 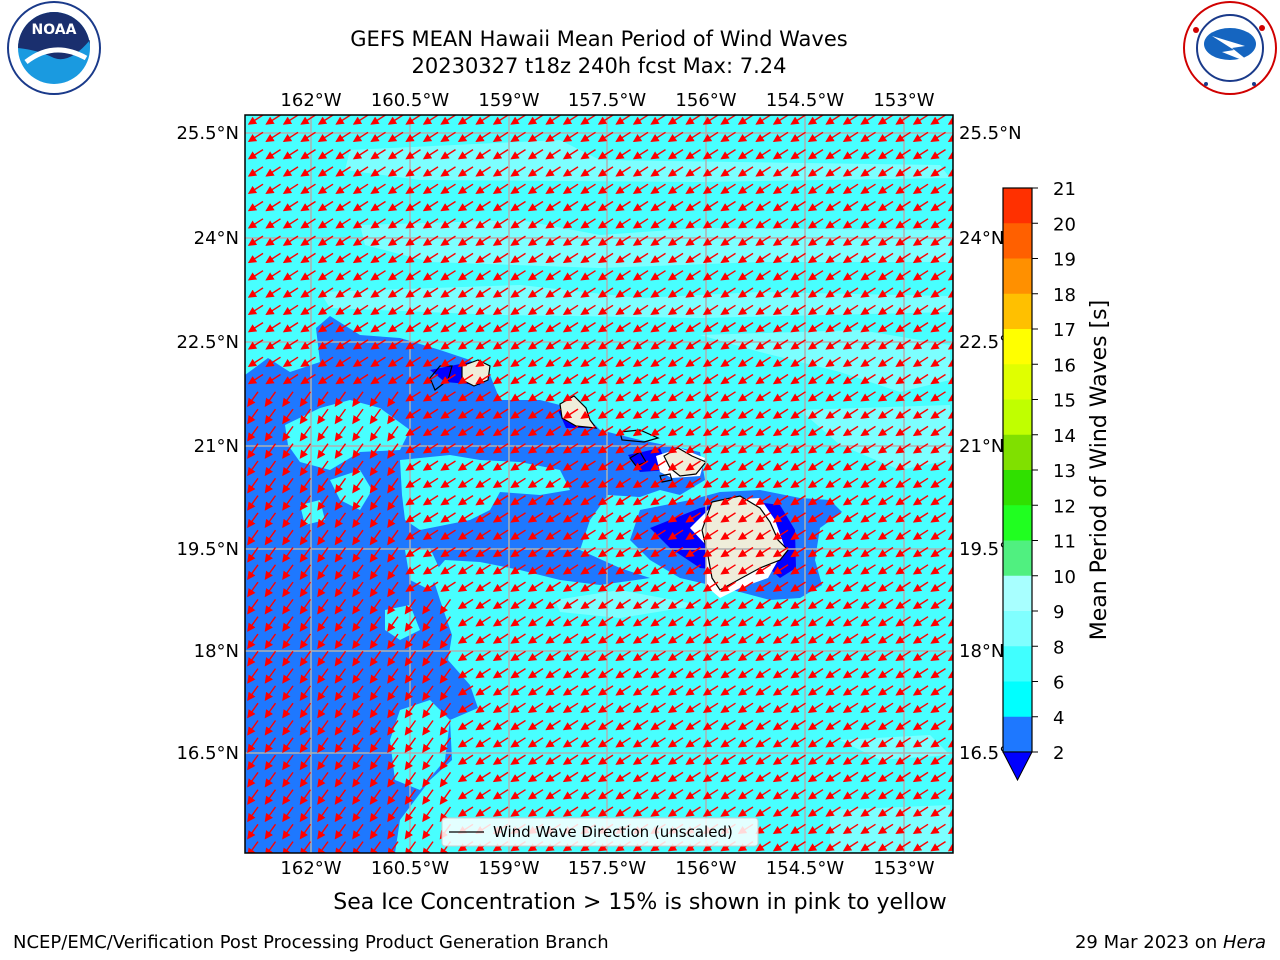 What do you see at coordinates (990, 133) in the screenshot?
I see `lat-tick-right: 25.5°N` at bounding box center [990, 133].